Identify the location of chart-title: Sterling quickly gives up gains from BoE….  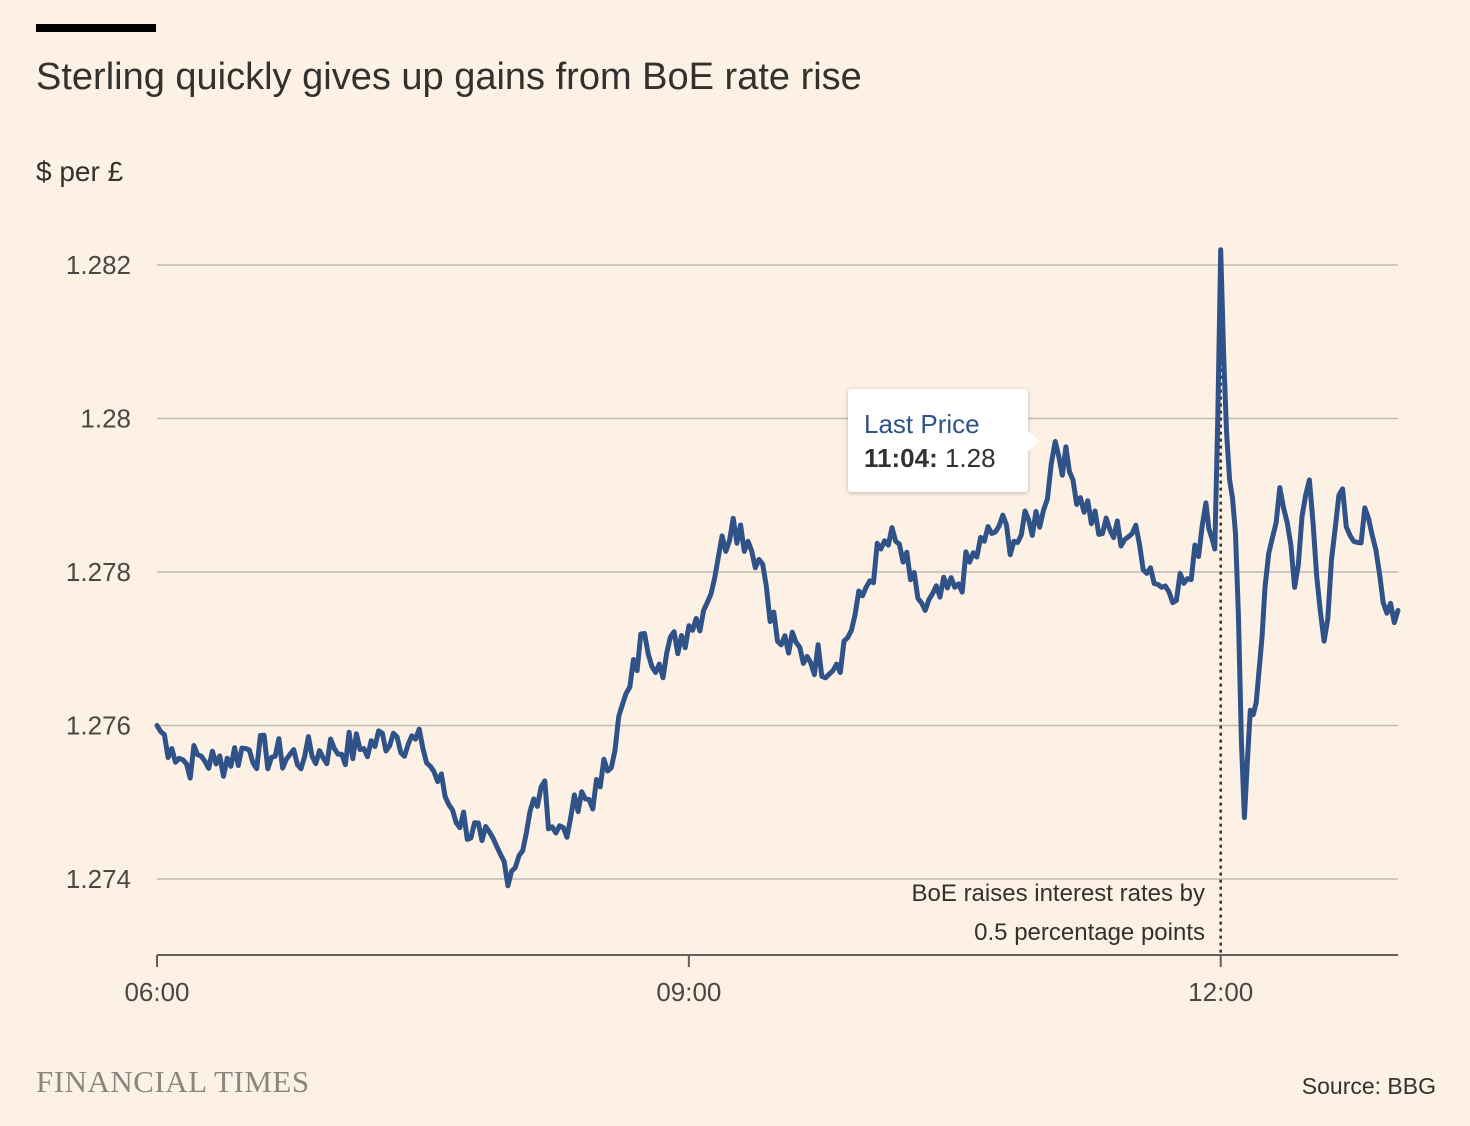
(449, 77).